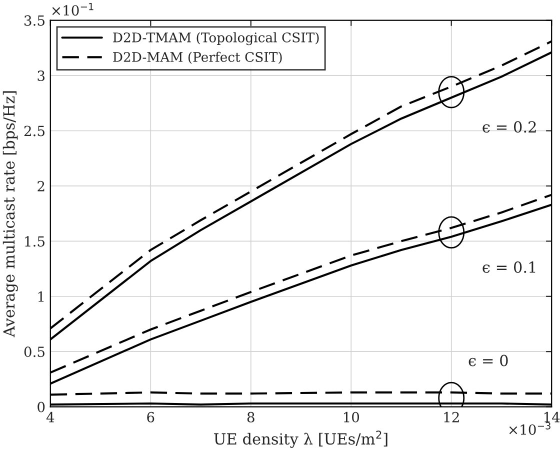 The width and height of the screenshot is (560, 452). What do you see at coordinates (34, 20) in the screenshot?
I see `y-tick-label: 3.5` at bounding box center [34, 20].